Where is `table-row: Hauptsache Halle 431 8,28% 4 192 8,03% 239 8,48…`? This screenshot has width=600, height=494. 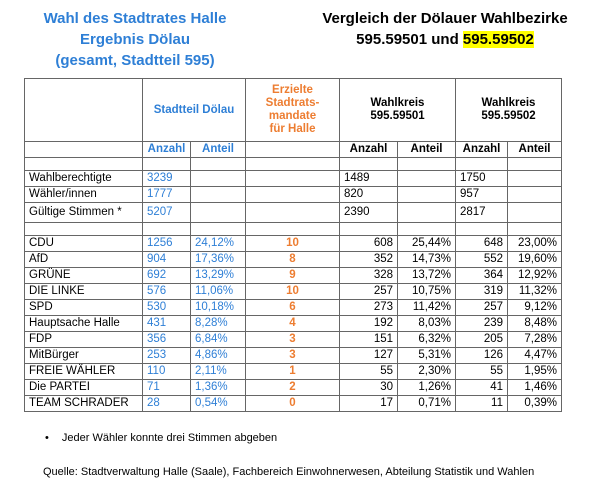 table-row: Hauptsache Halle 431 8,28% 4 192 8,03% 239 8,48… is located at coordinates (293, 323).